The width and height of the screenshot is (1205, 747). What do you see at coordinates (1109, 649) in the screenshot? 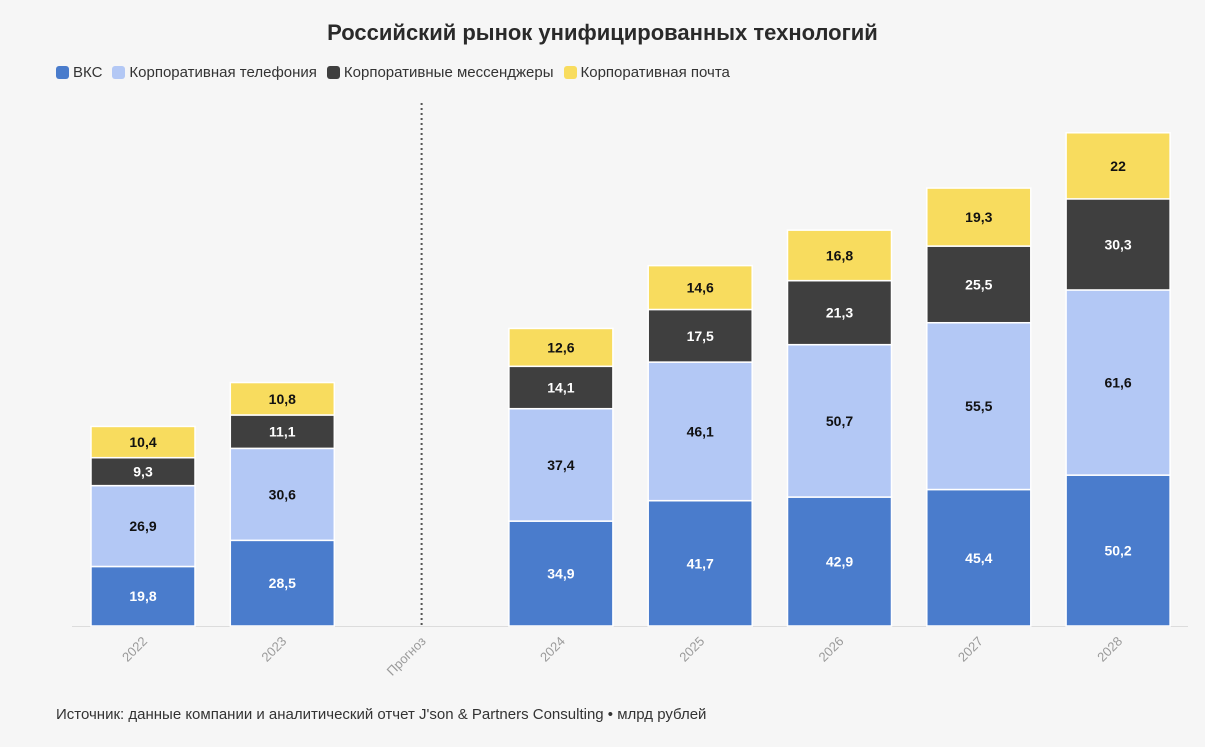
I see `x-tick-label: 2028` at bounding box center [1109, 649].